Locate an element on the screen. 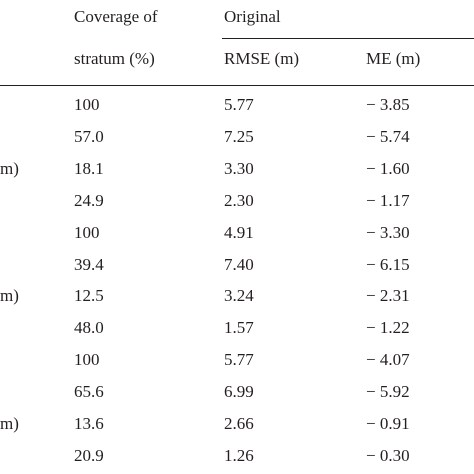  rmse-cell: 2.66 is located at coordinates (239, 423).